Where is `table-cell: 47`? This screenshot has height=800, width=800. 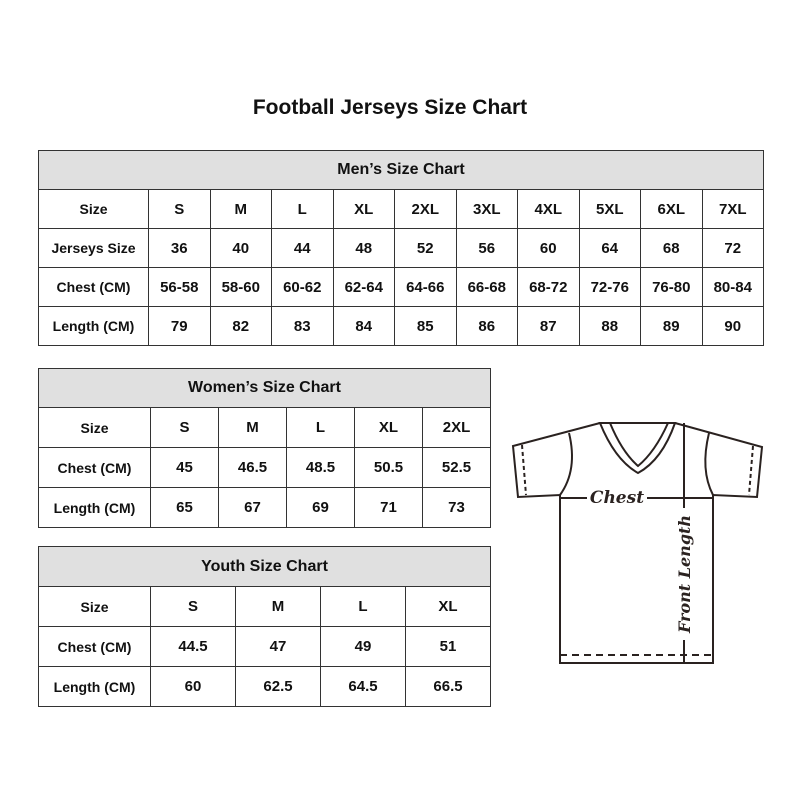 table-cell: 47 is located at coordinates (278, 646).